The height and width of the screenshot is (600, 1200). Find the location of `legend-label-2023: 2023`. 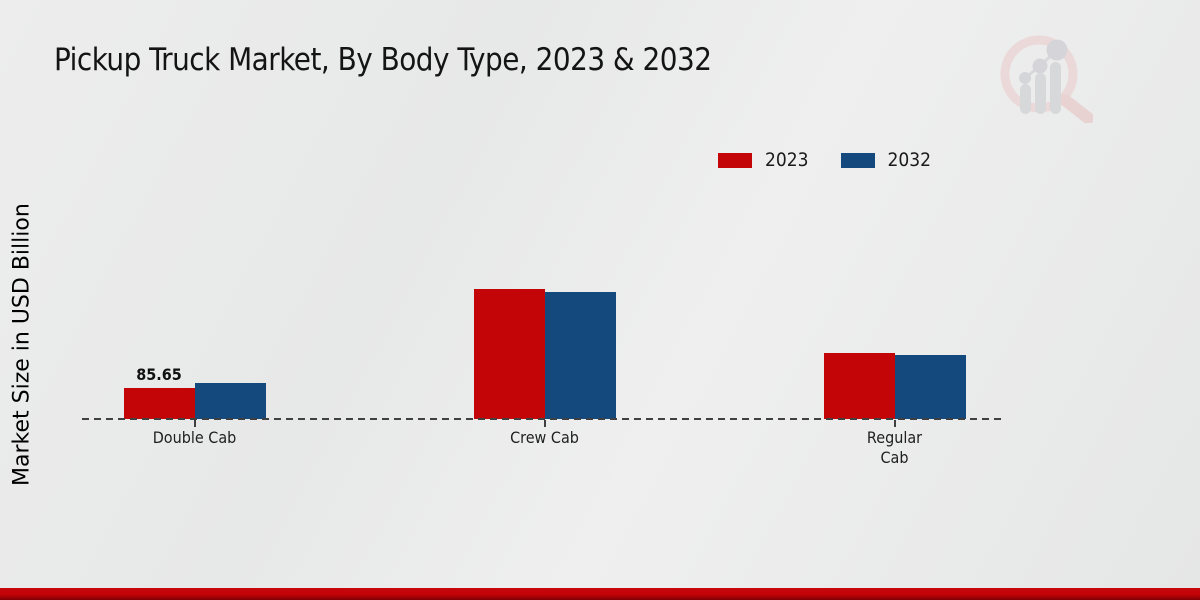

legend-label-2023: 2023 is located at coordinates (787, 160).